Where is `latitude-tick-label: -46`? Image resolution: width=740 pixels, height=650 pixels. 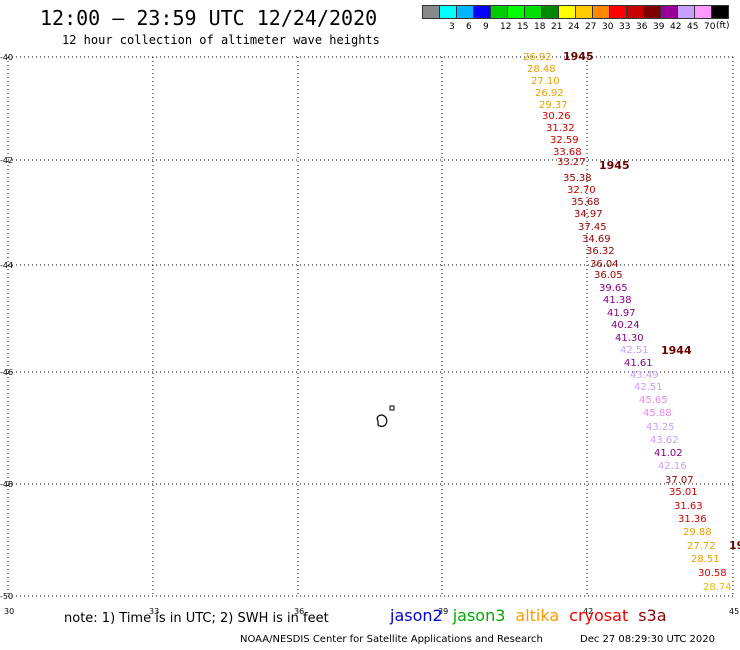
latitude-tick-label: -46 is located at coordinates (6, 372).